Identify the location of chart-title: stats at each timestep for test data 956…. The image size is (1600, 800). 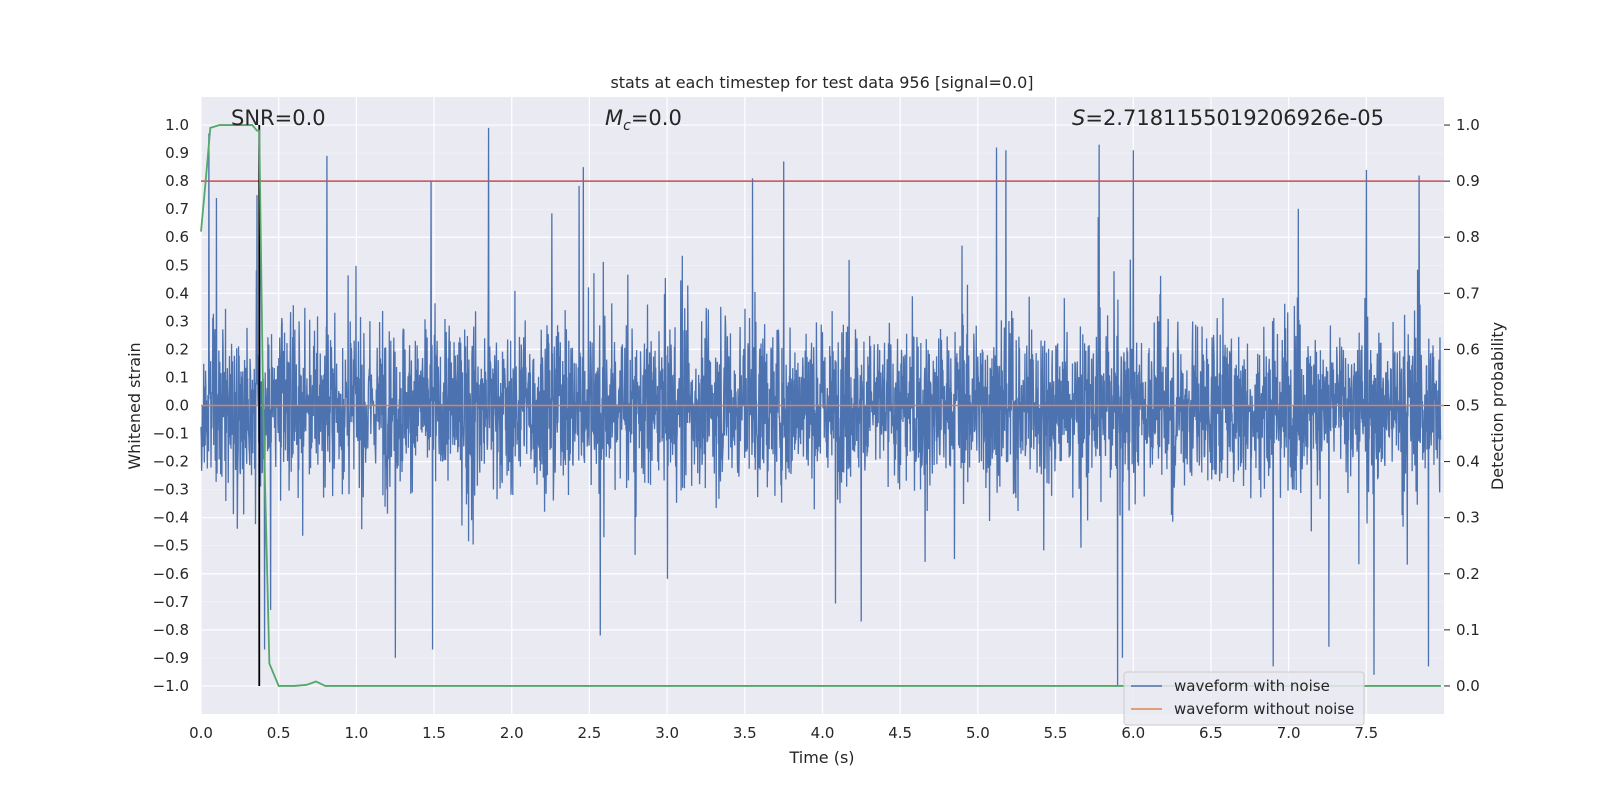
(821, 82).